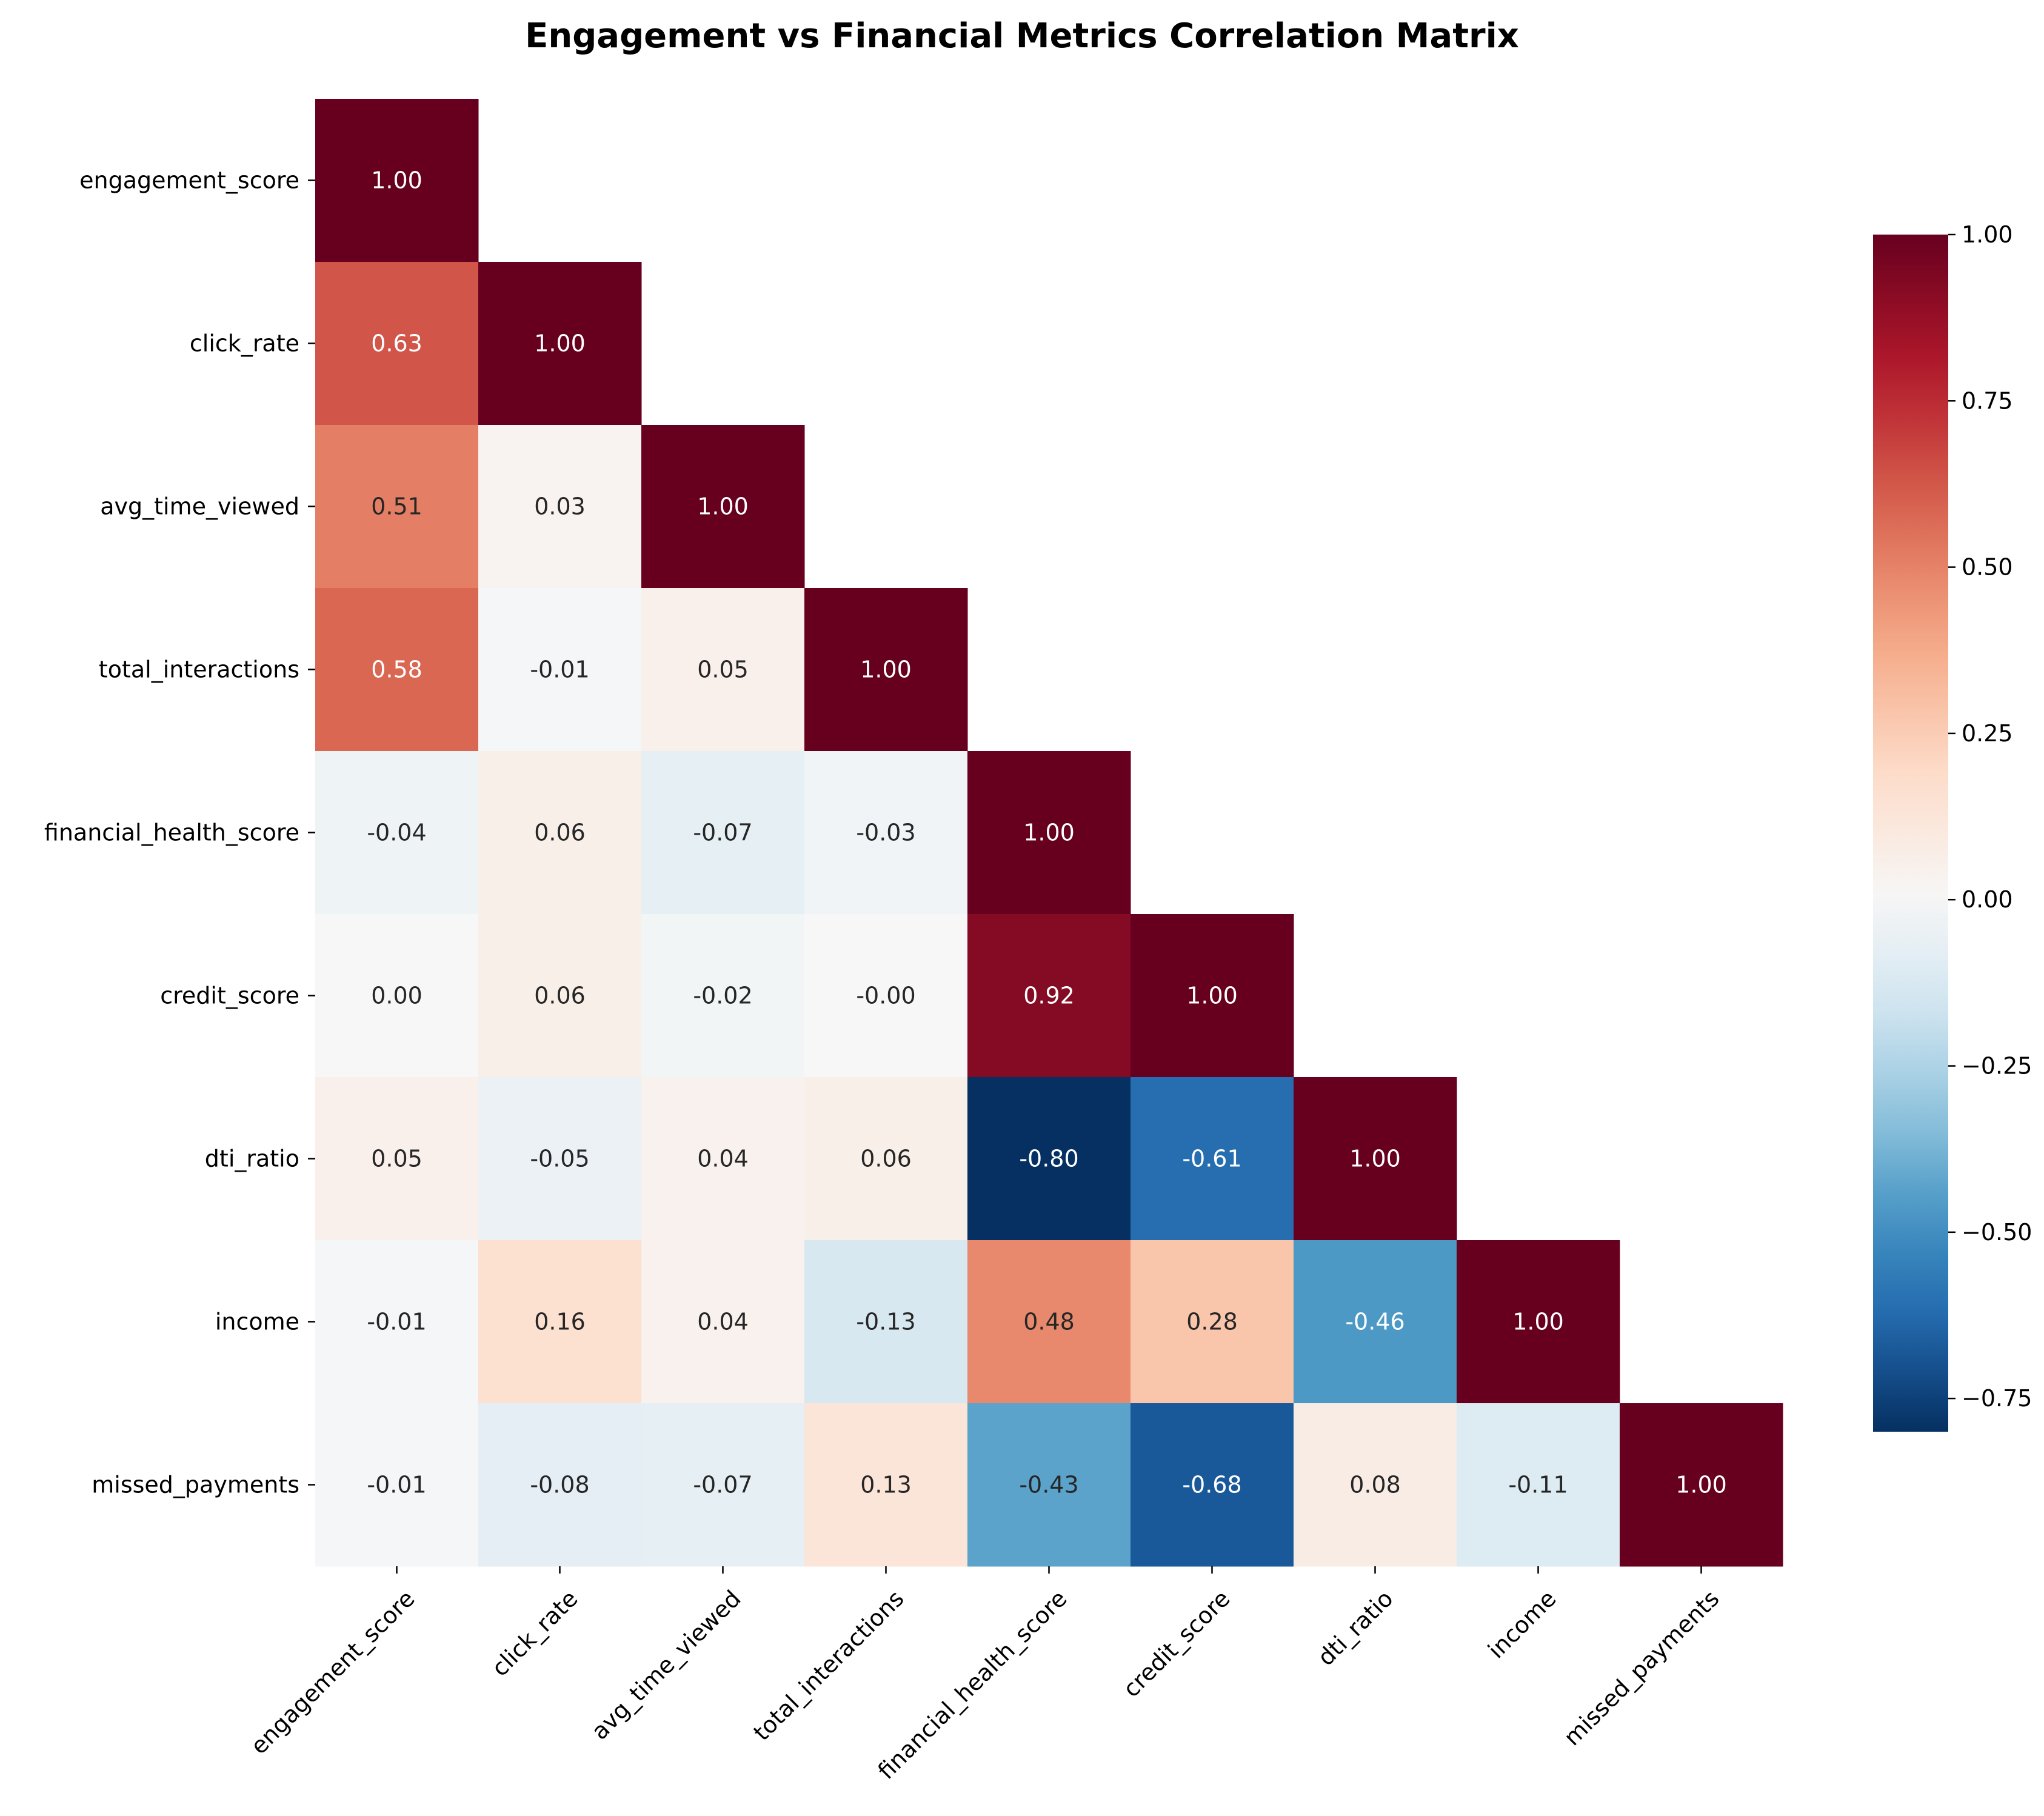 Image resolution: width=2044 pixels, height=1816 pixels. What do you see at coordinates (1987, 567) in the screenshot?
I see `colorbar-tick-label: 0.50` at bounding box center [1987, 567].